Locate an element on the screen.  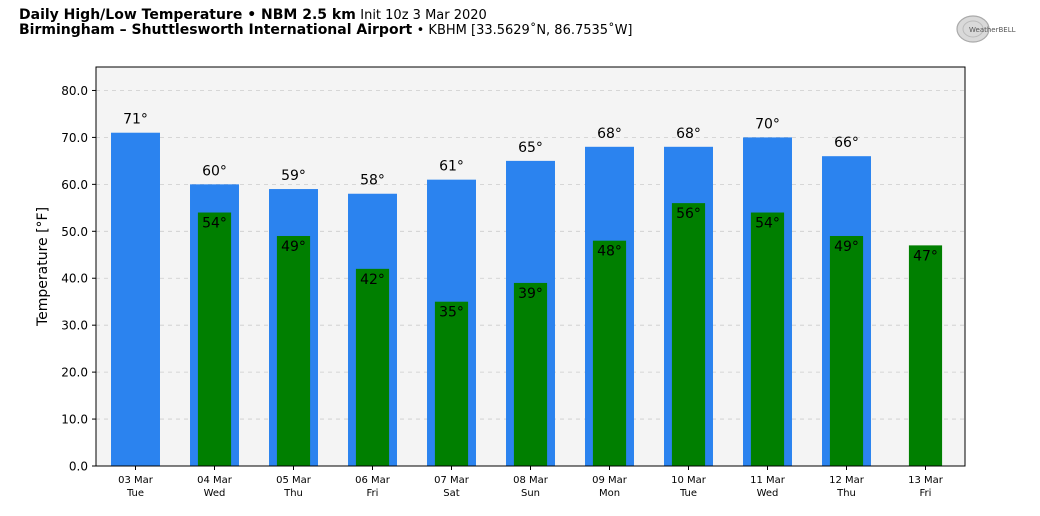
x-tick-label-date: 11 Mar is located at coordinates (768, 480).